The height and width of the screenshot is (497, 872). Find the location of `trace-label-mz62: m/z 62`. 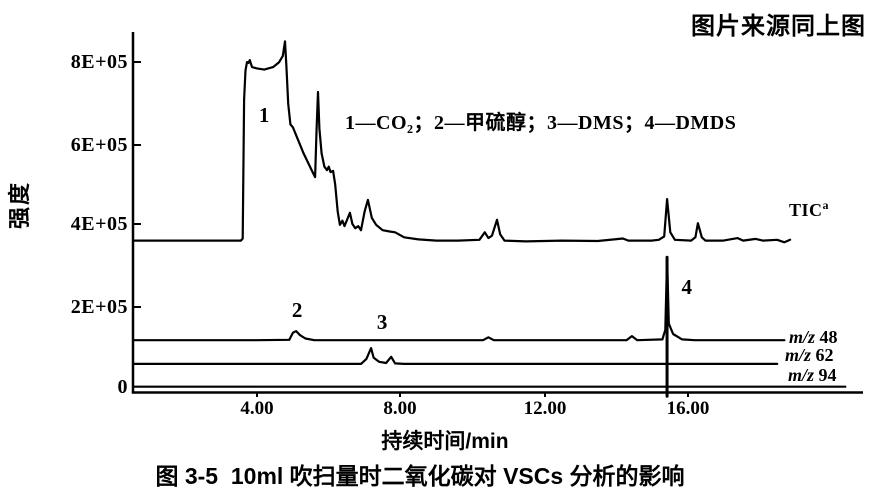

trace-label-mz62: m/z 62 is located at coordinates (809, 355).